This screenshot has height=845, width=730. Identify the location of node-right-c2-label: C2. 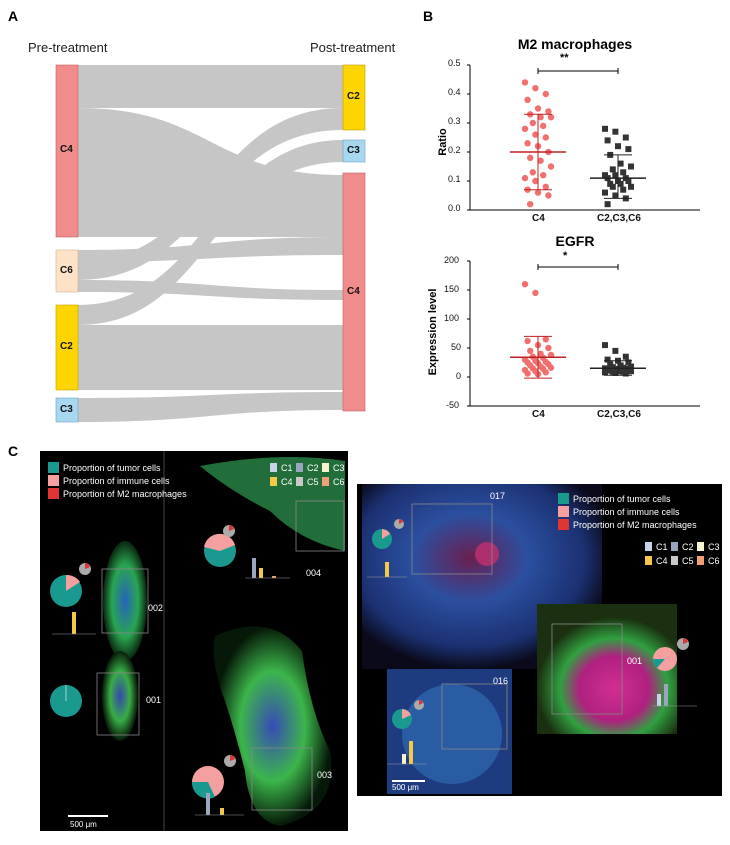
(353, 96).